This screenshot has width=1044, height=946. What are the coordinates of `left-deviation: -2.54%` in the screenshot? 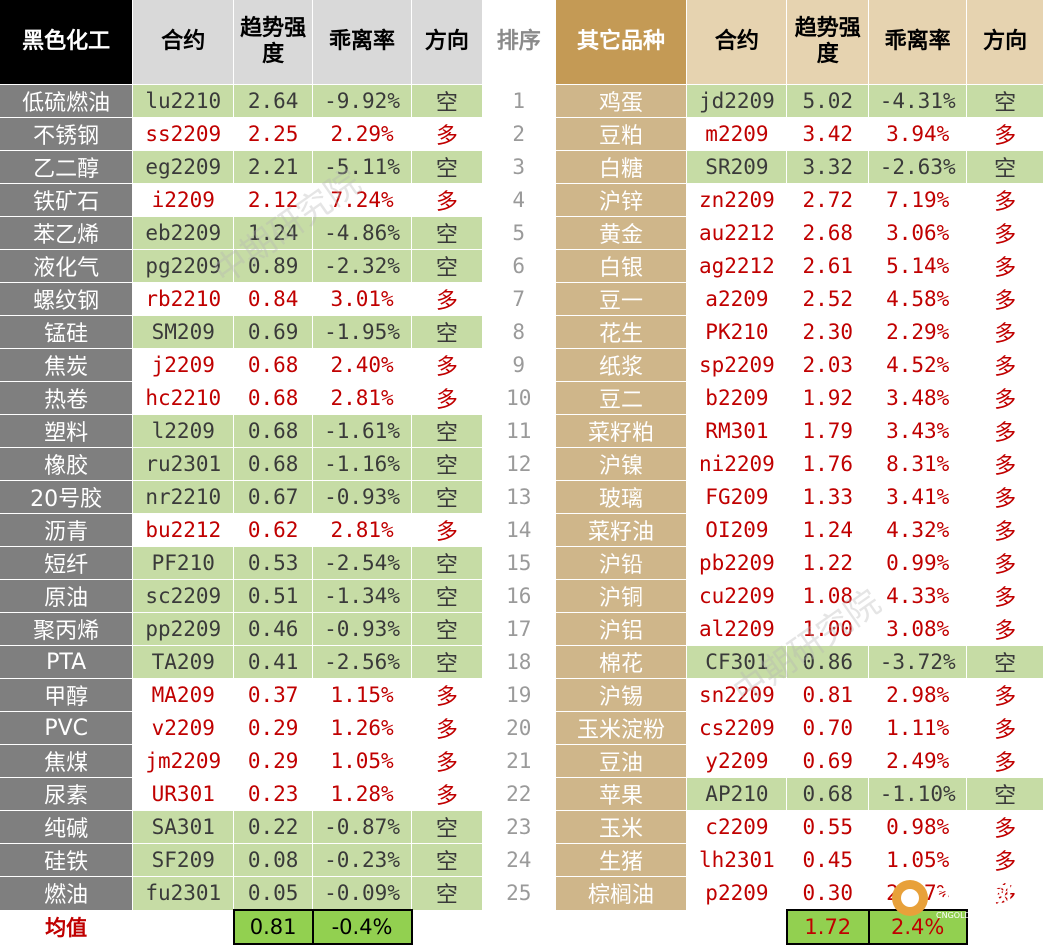 It's located at (362, 563).